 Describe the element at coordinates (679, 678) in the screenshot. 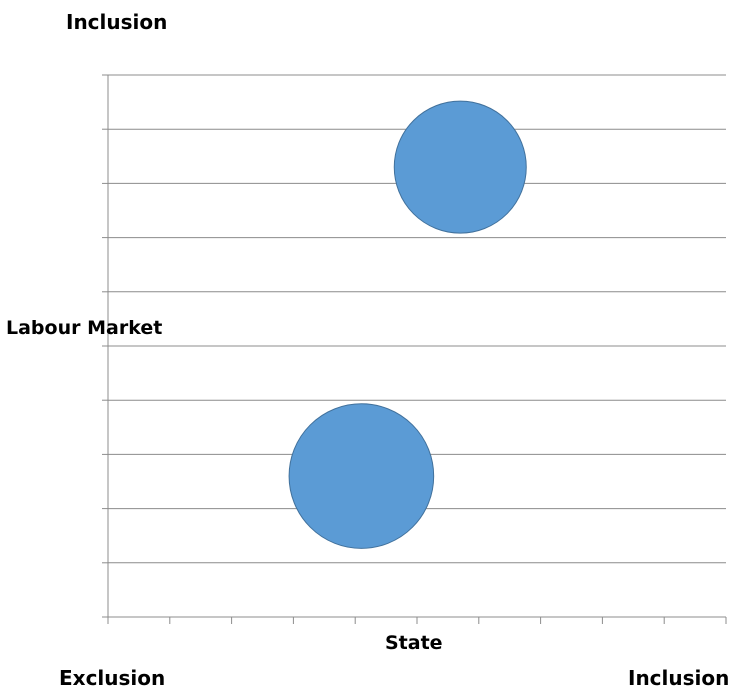

I see `x-axis-right-label: Inclusion` at that location.